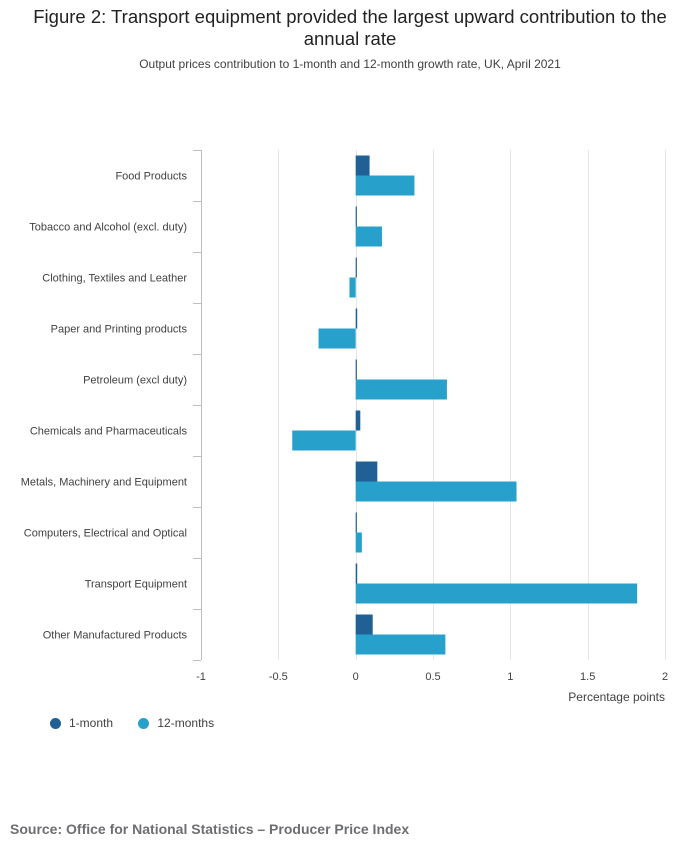  Describe the element at coordinates (91, 723) in the screenshot. I see `legend-label-1-month: 1-month` at that location.